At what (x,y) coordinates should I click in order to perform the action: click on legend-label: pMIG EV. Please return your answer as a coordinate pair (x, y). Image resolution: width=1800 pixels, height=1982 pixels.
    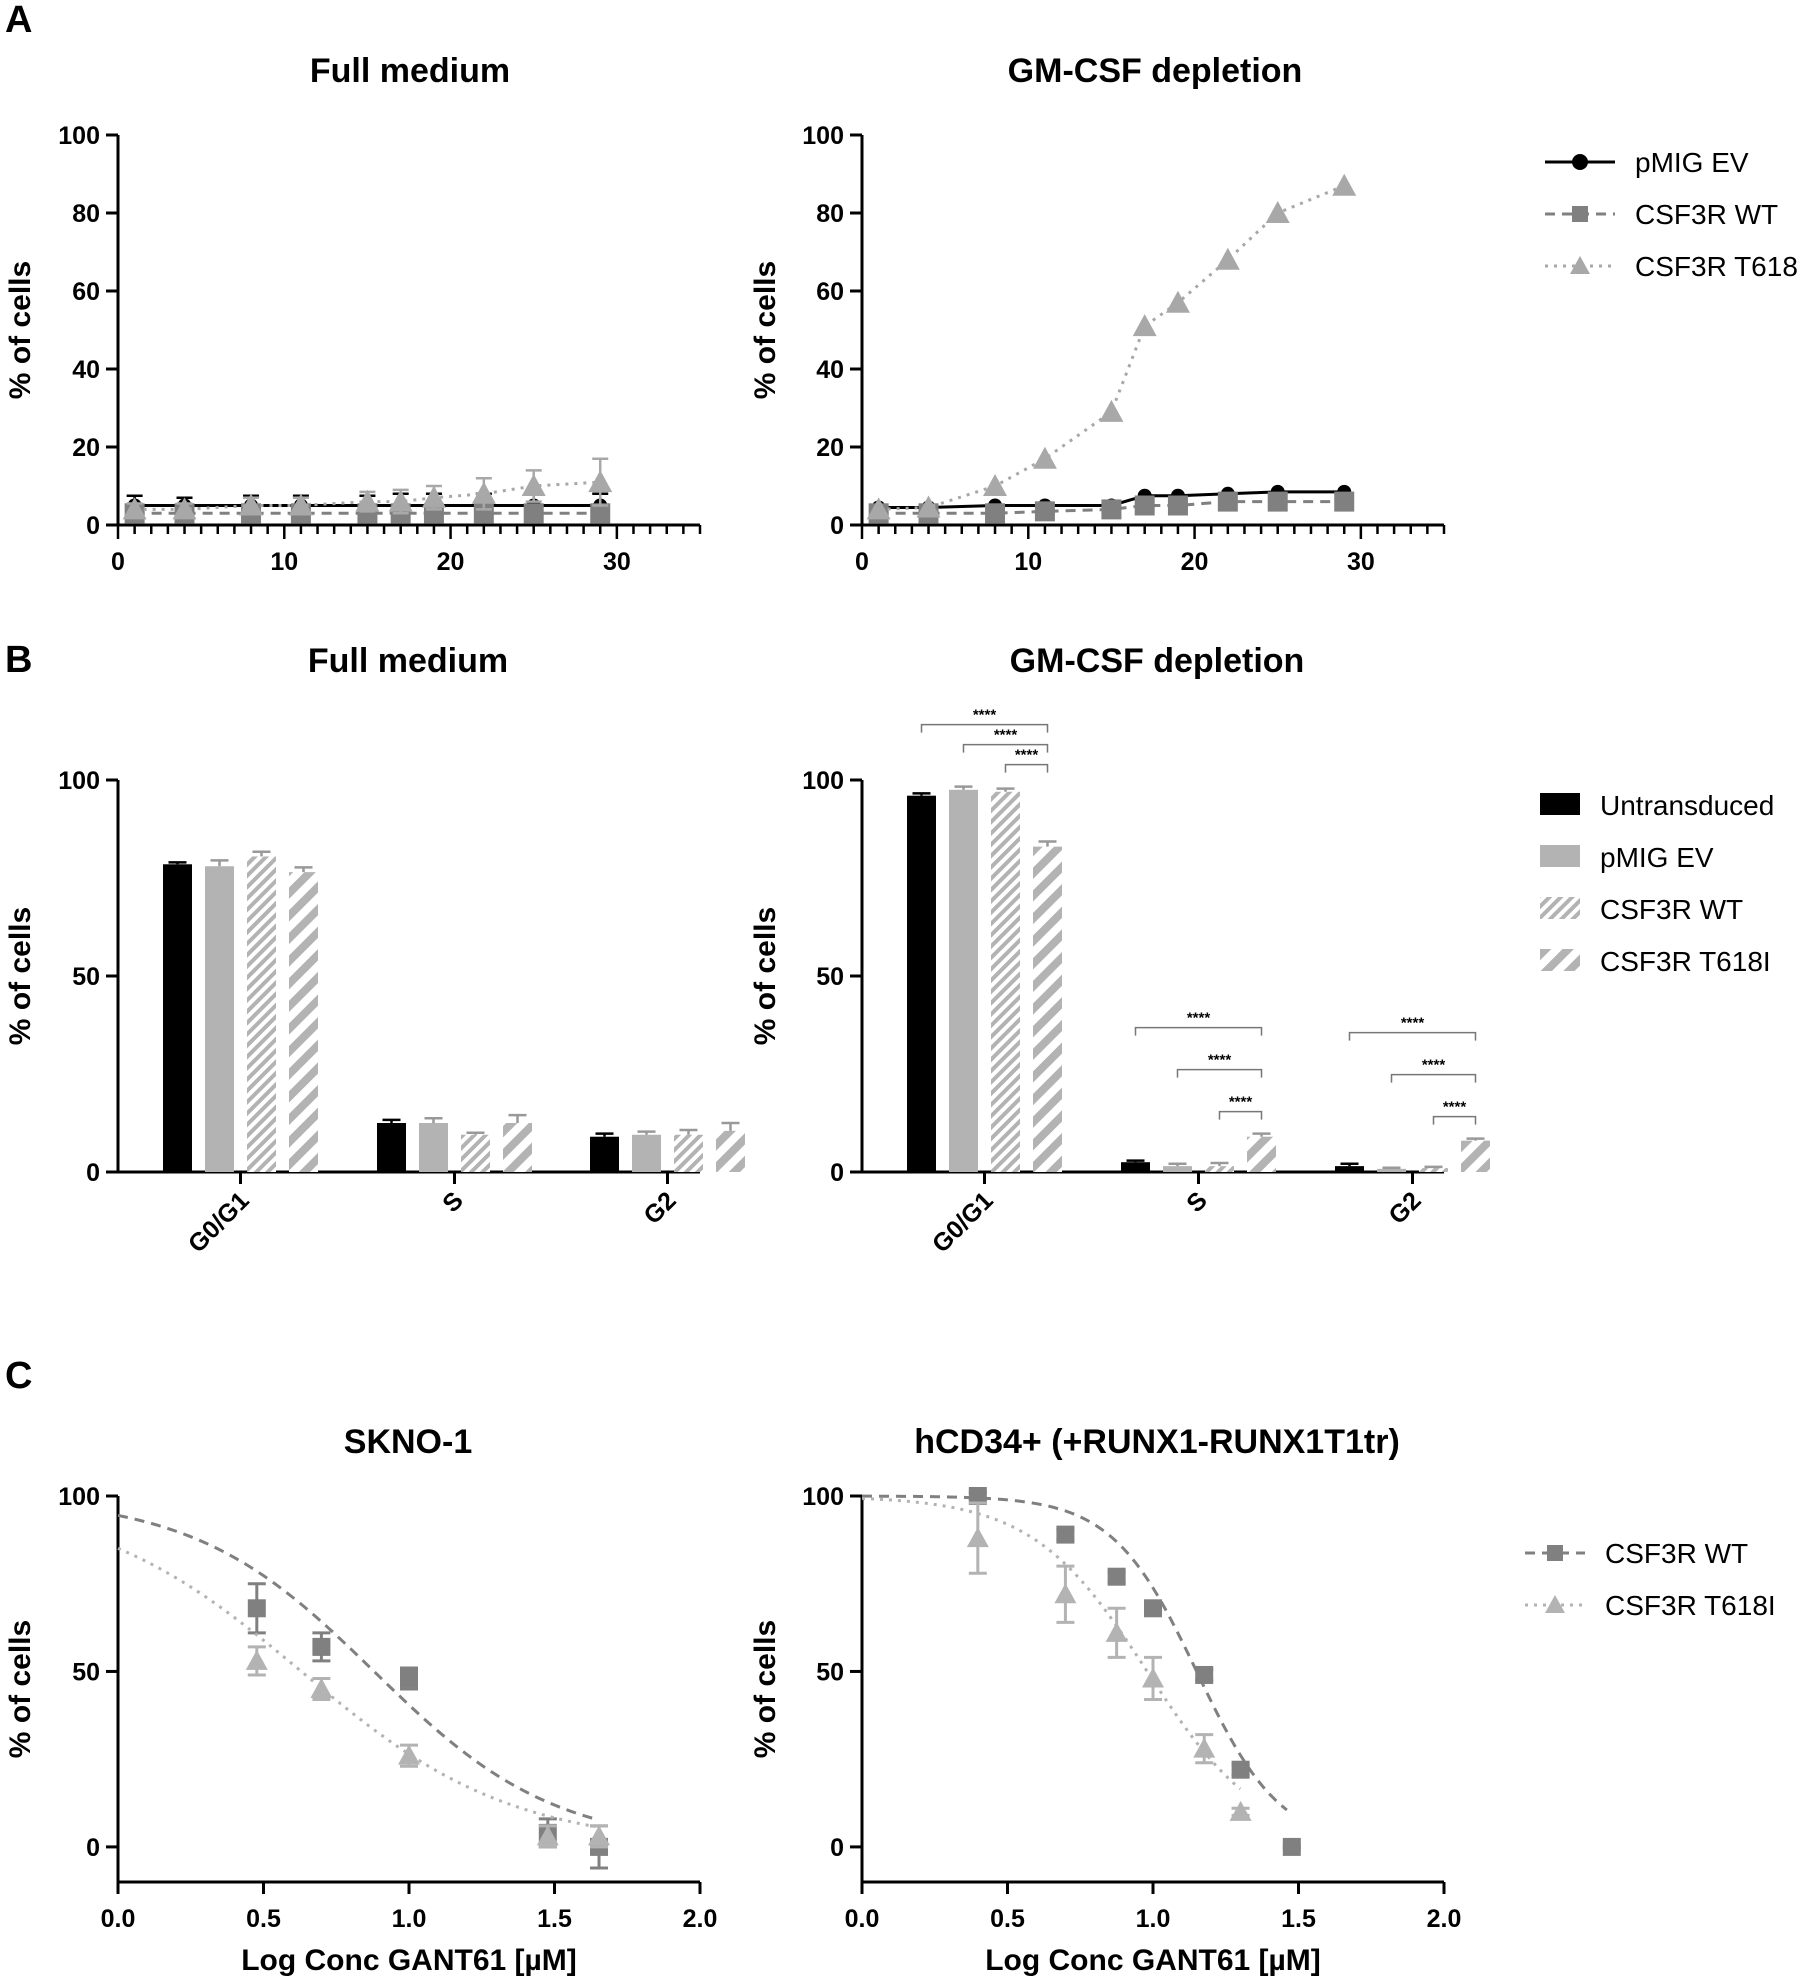
    Looking at the image, I should click on (1692, 162).